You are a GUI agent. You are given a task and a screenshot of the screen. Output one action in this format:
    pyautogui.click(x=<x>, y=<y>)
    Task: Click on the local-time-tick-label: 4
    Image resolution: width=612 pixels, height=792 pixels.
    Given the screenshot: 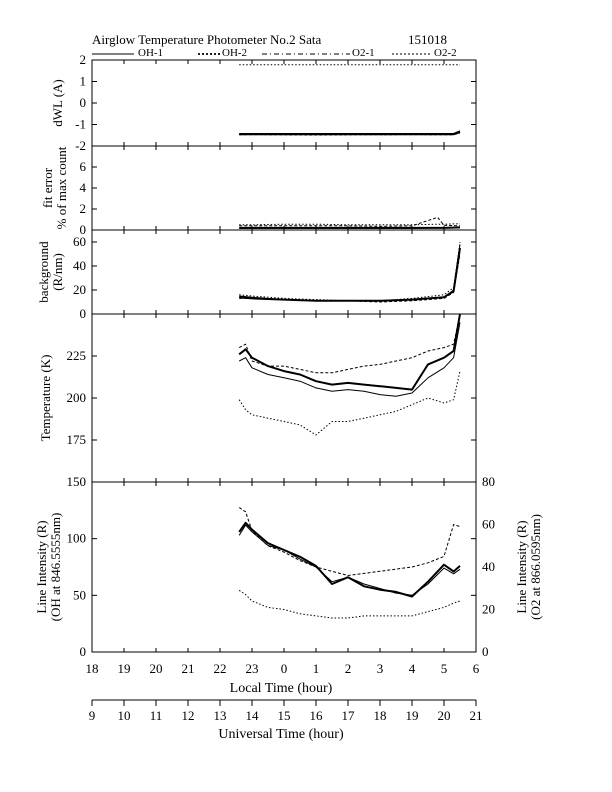 What is the action you would take?
    pyautogui.click(x=412, y=668)
    